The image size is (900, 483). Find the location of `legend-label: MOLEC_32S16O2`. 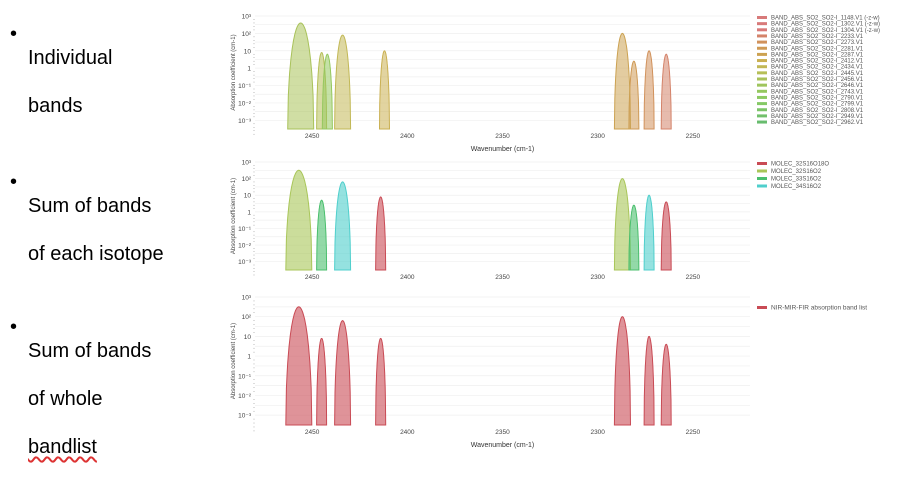

legend-label: MOLEC_32S16O2 is located at coordinates (796, 172).